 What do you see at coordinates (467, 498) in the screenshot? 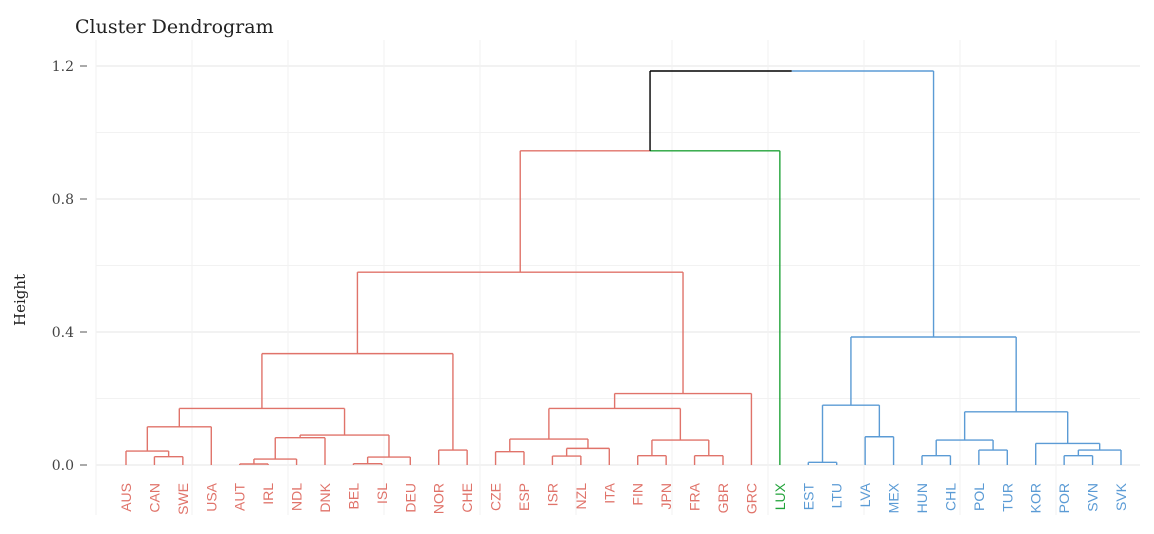
I see `leaf-label-che: CHE` at bounding box center [467, 498].